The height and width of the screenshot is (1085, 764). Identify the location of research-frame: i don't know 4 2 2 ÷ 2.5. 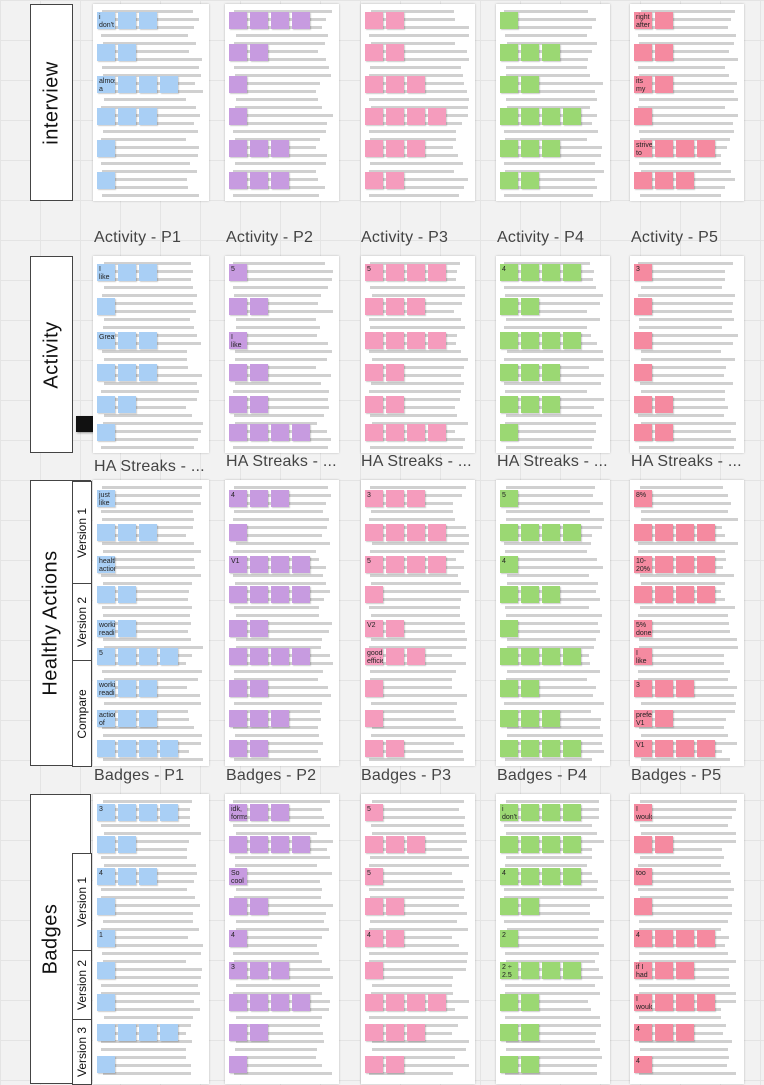
(553, 939).